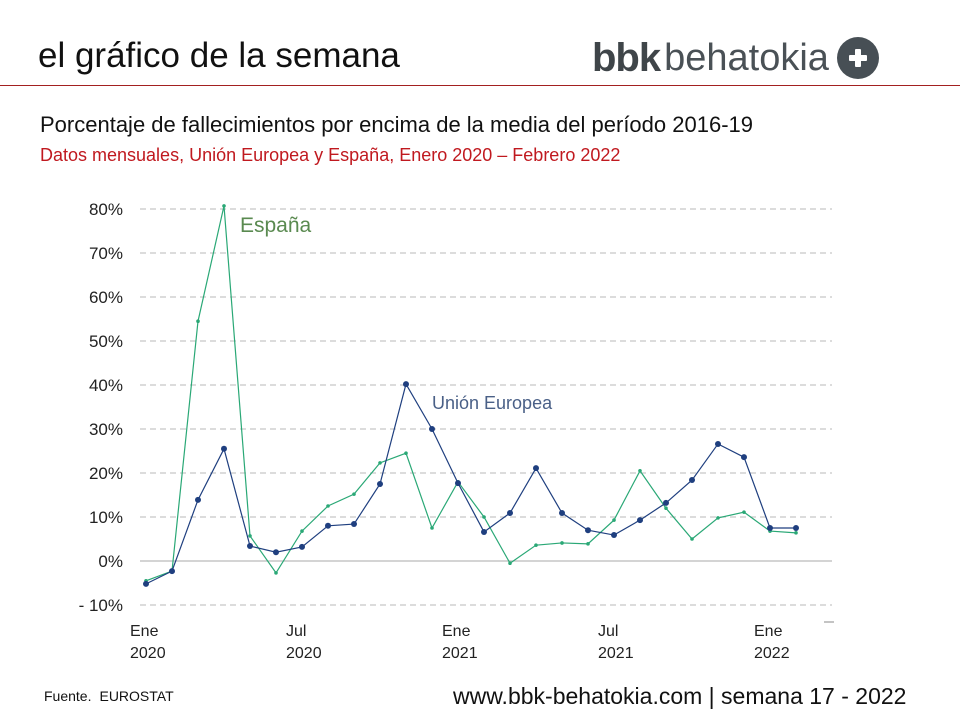  I want to click on logo-bbk-text: bbk, so click(626, 57).